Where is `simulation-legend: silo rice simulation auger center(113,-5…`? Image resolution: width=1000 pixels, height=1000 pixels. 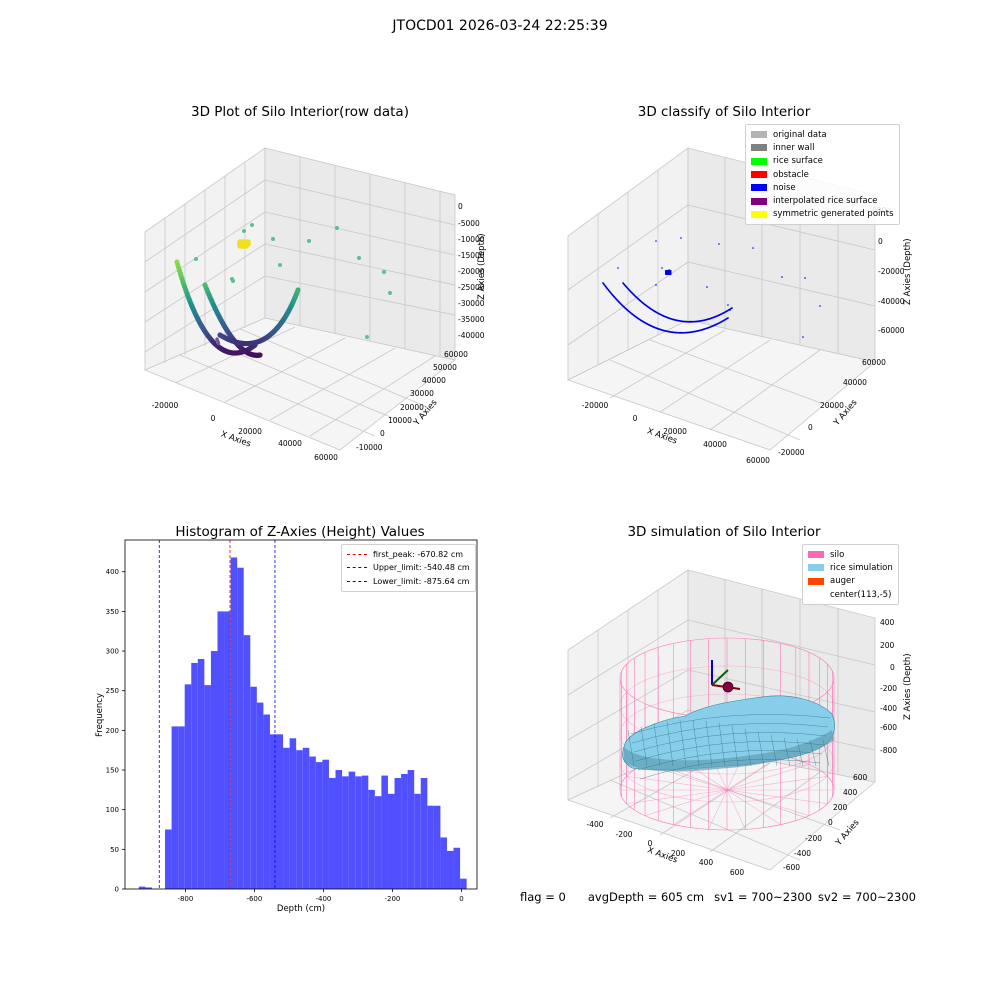
simulation-legend: silo rice simulation auger center(113,-5… is located at coordinates (850, 575).